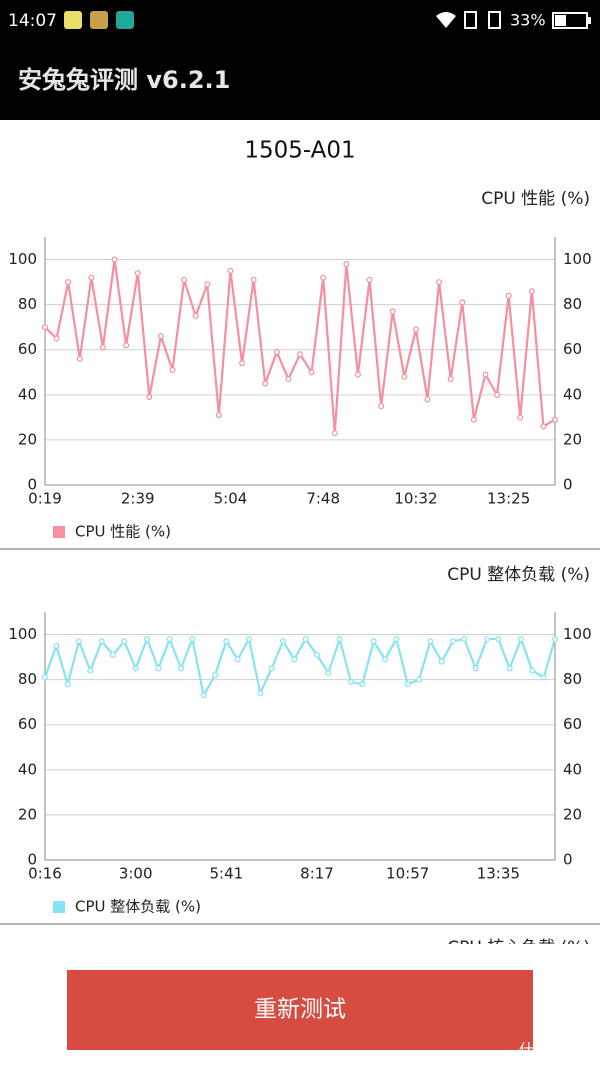 The width and height of the screenshot is (600, 1071). What do you see at coordinates (138, 499) in the screenshot?
I see `x-tick-label: 2:39` at bounding box center [138, 499].